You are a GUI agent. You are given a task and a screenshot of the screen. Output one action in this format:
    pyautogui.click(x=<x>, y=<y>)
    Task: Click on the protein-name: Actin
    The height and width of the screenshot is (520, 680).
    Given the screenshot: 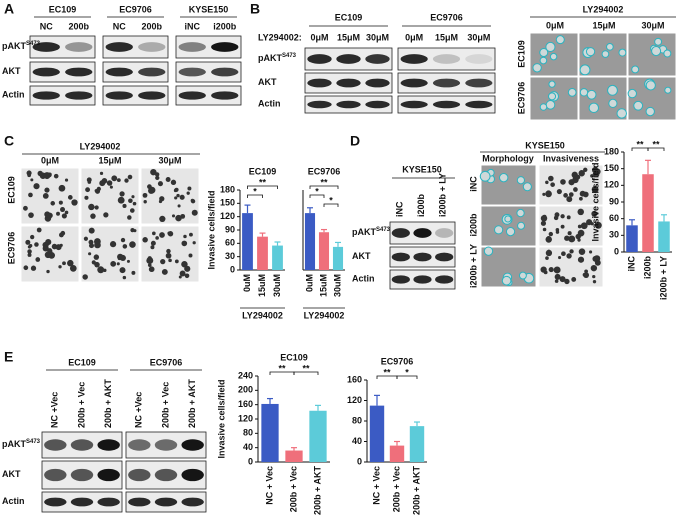 What is the action you would take?
    pyautogui.click(x=363, y=279)
    